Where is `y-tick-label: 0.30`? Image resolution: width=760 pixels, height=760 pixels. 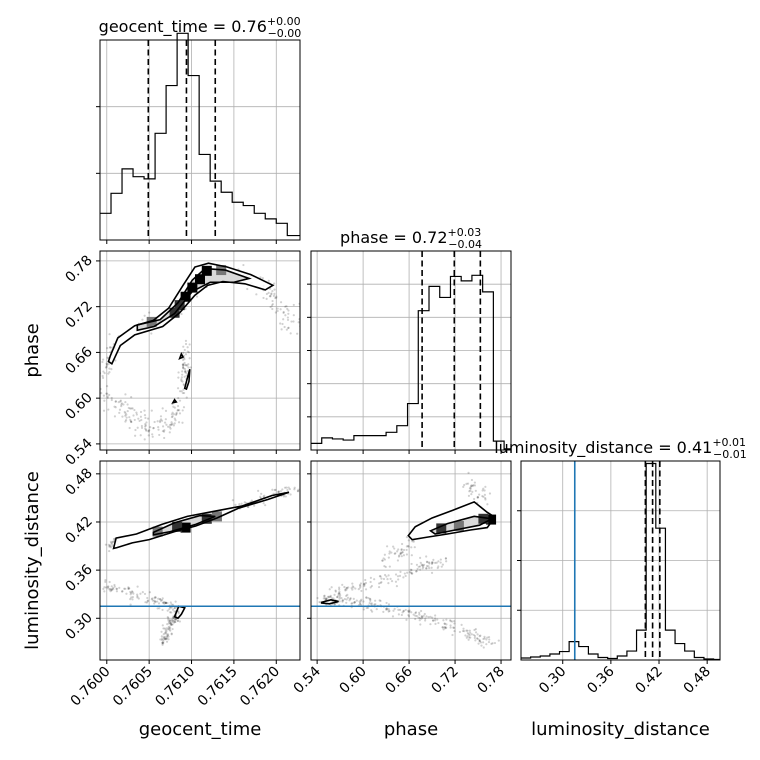 y-tick-label: 0.30 is located at coordinates (78, 626).